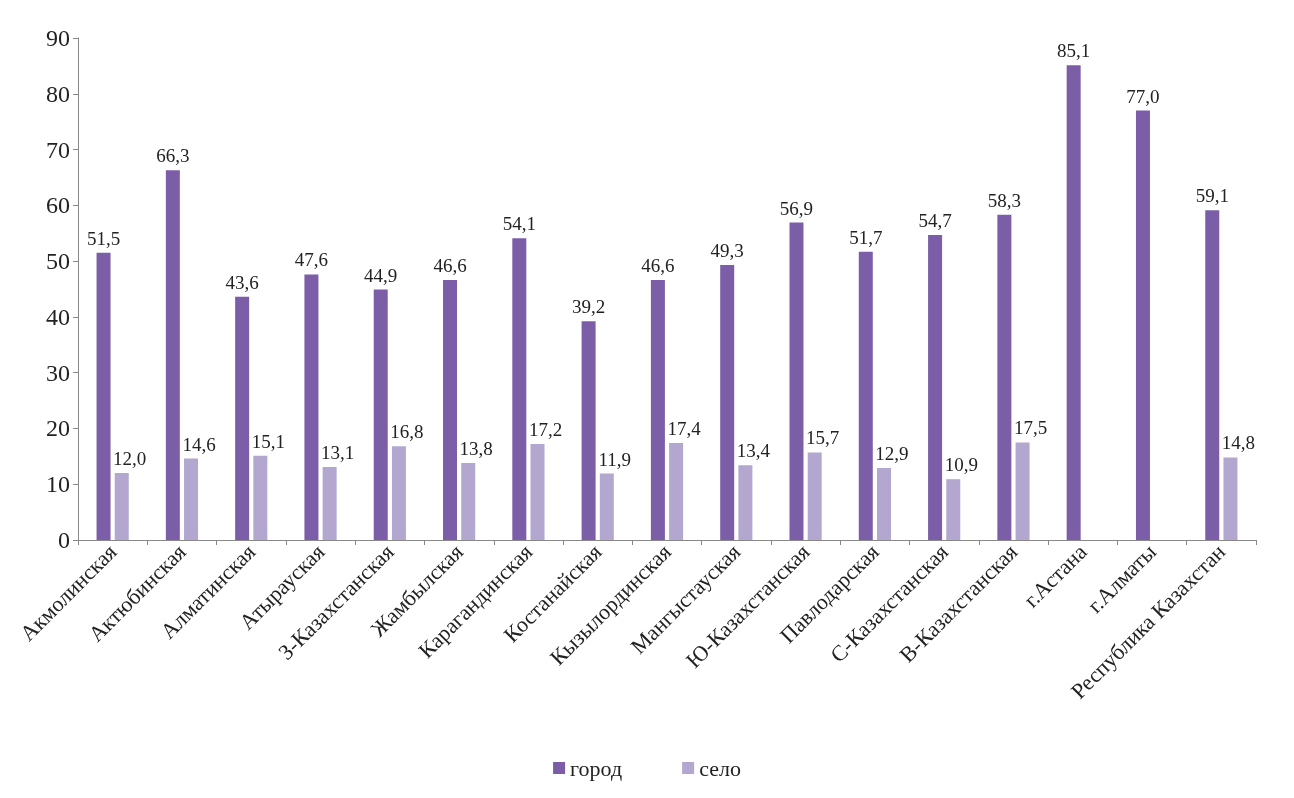 The image size is (1294, 798). I want to click on data-label: 47,6, so click(311, 260).